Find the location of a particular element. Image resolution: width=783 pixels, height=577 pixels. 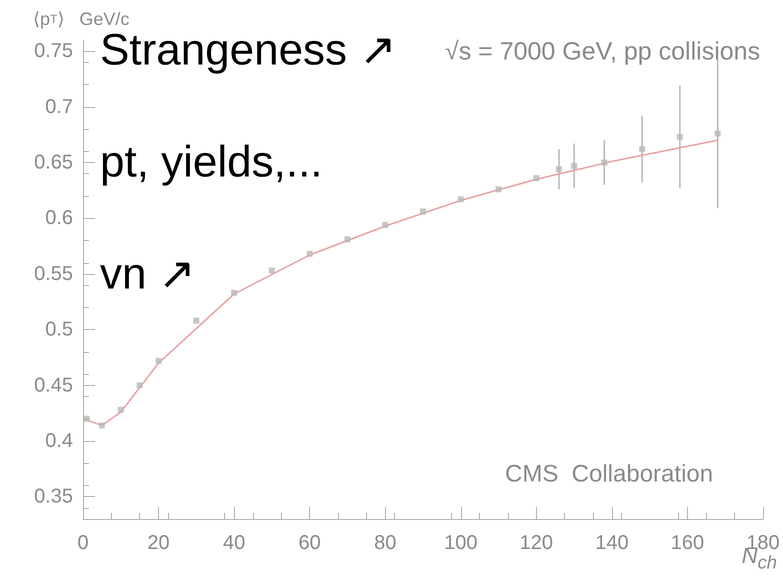

y-tick-label: 0.75 is located at coordinates (53, 51).